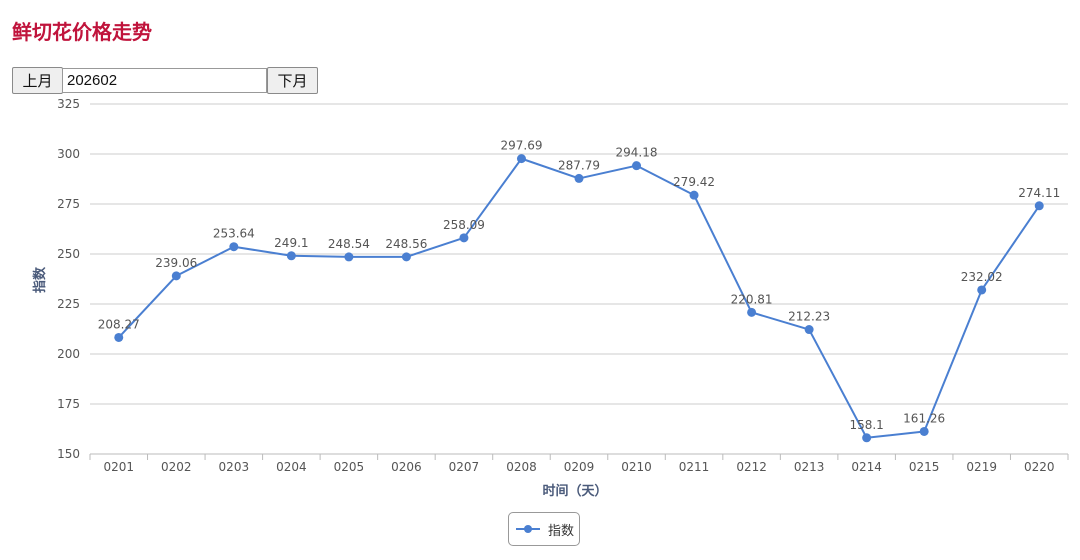 This screenshot has width=1080, height=560. What do you see at coordinates (68, 404) in the screenshot?
I see `y-tick-label: 175` at bounding box center [68, 404].